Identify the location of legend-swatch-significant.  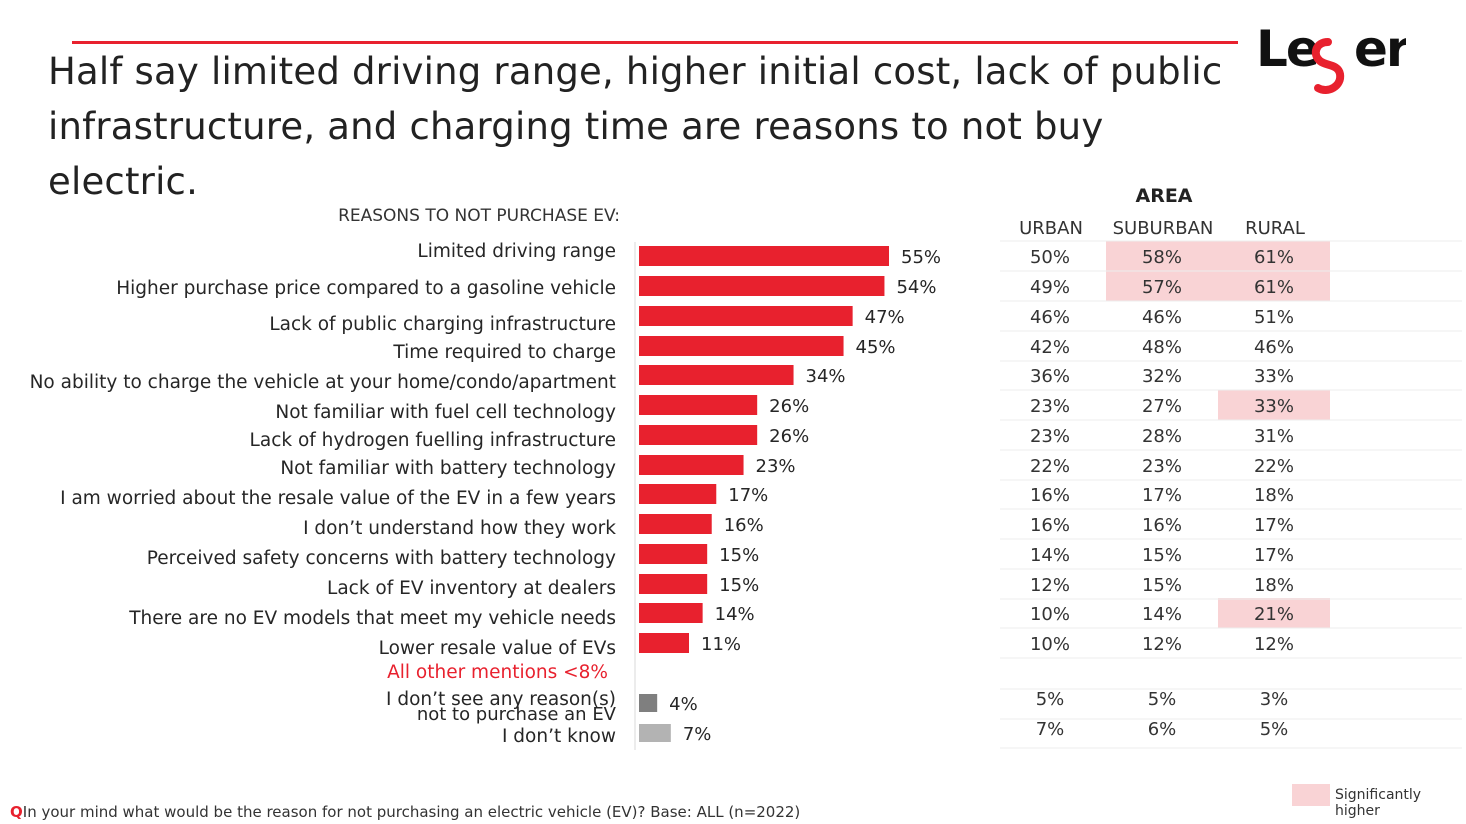
(1311, 795).